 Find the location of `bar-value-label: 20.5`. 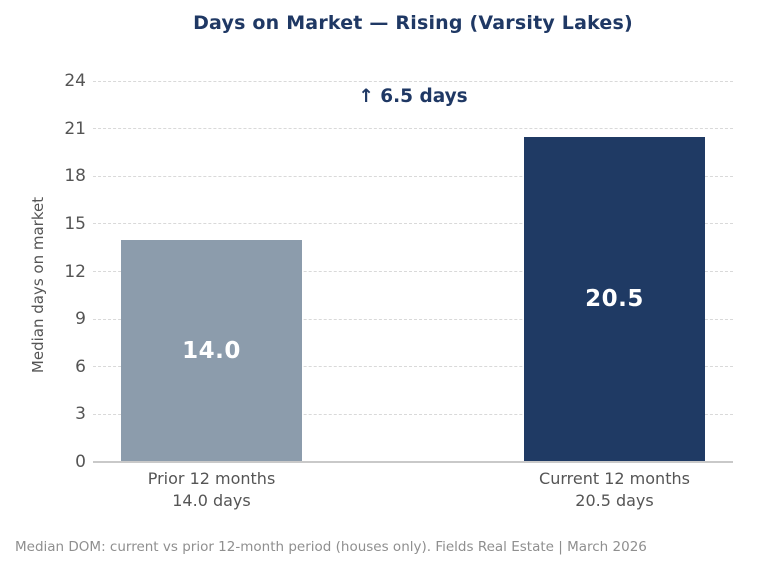

bar-value-label: 20.5 is located at coordinates (614, 299).